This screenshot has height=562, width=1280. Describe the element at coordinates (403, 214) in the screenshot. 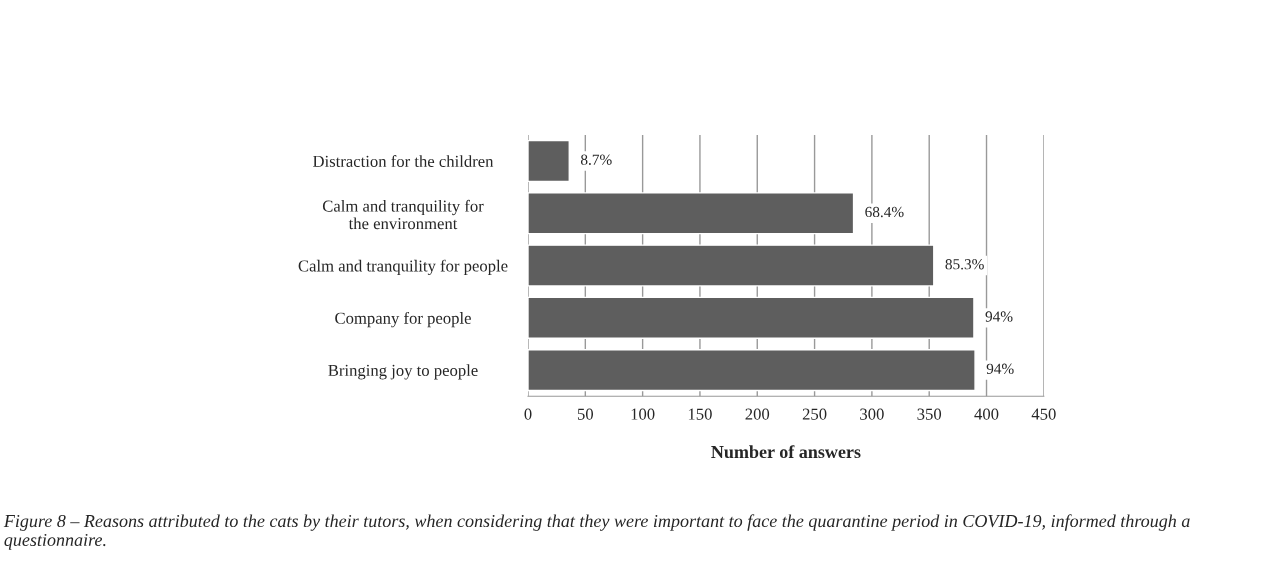

I see `y-tick-label: Calm and tranquility for the environment` at that location.